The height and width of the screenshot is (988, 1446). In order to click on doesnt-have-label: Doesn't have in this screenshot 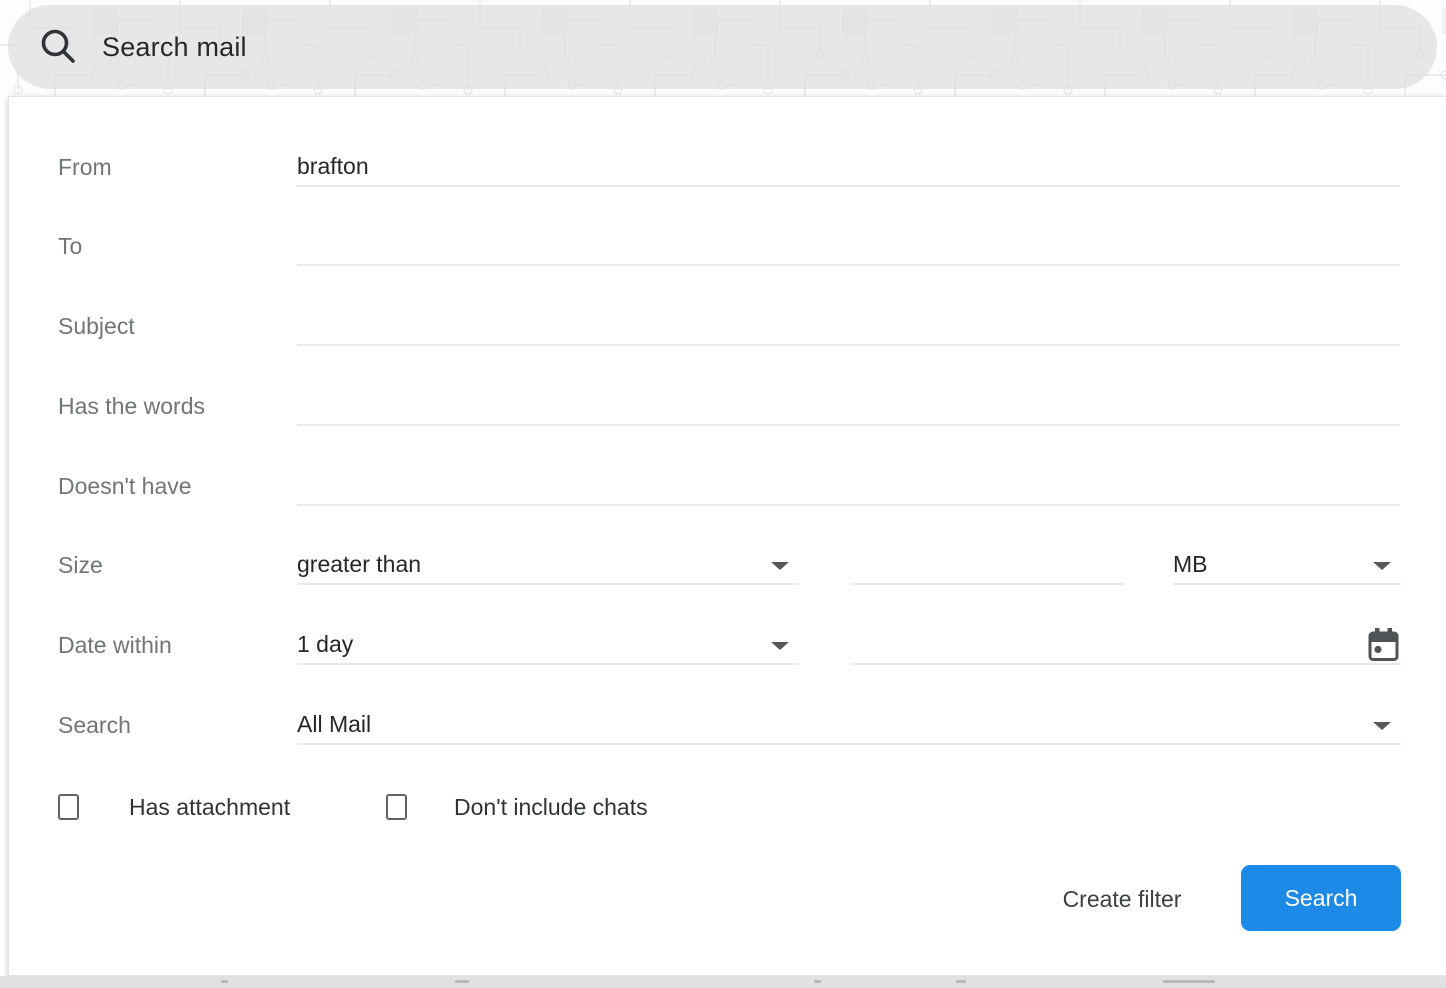, I will do `click(125, 485)`.